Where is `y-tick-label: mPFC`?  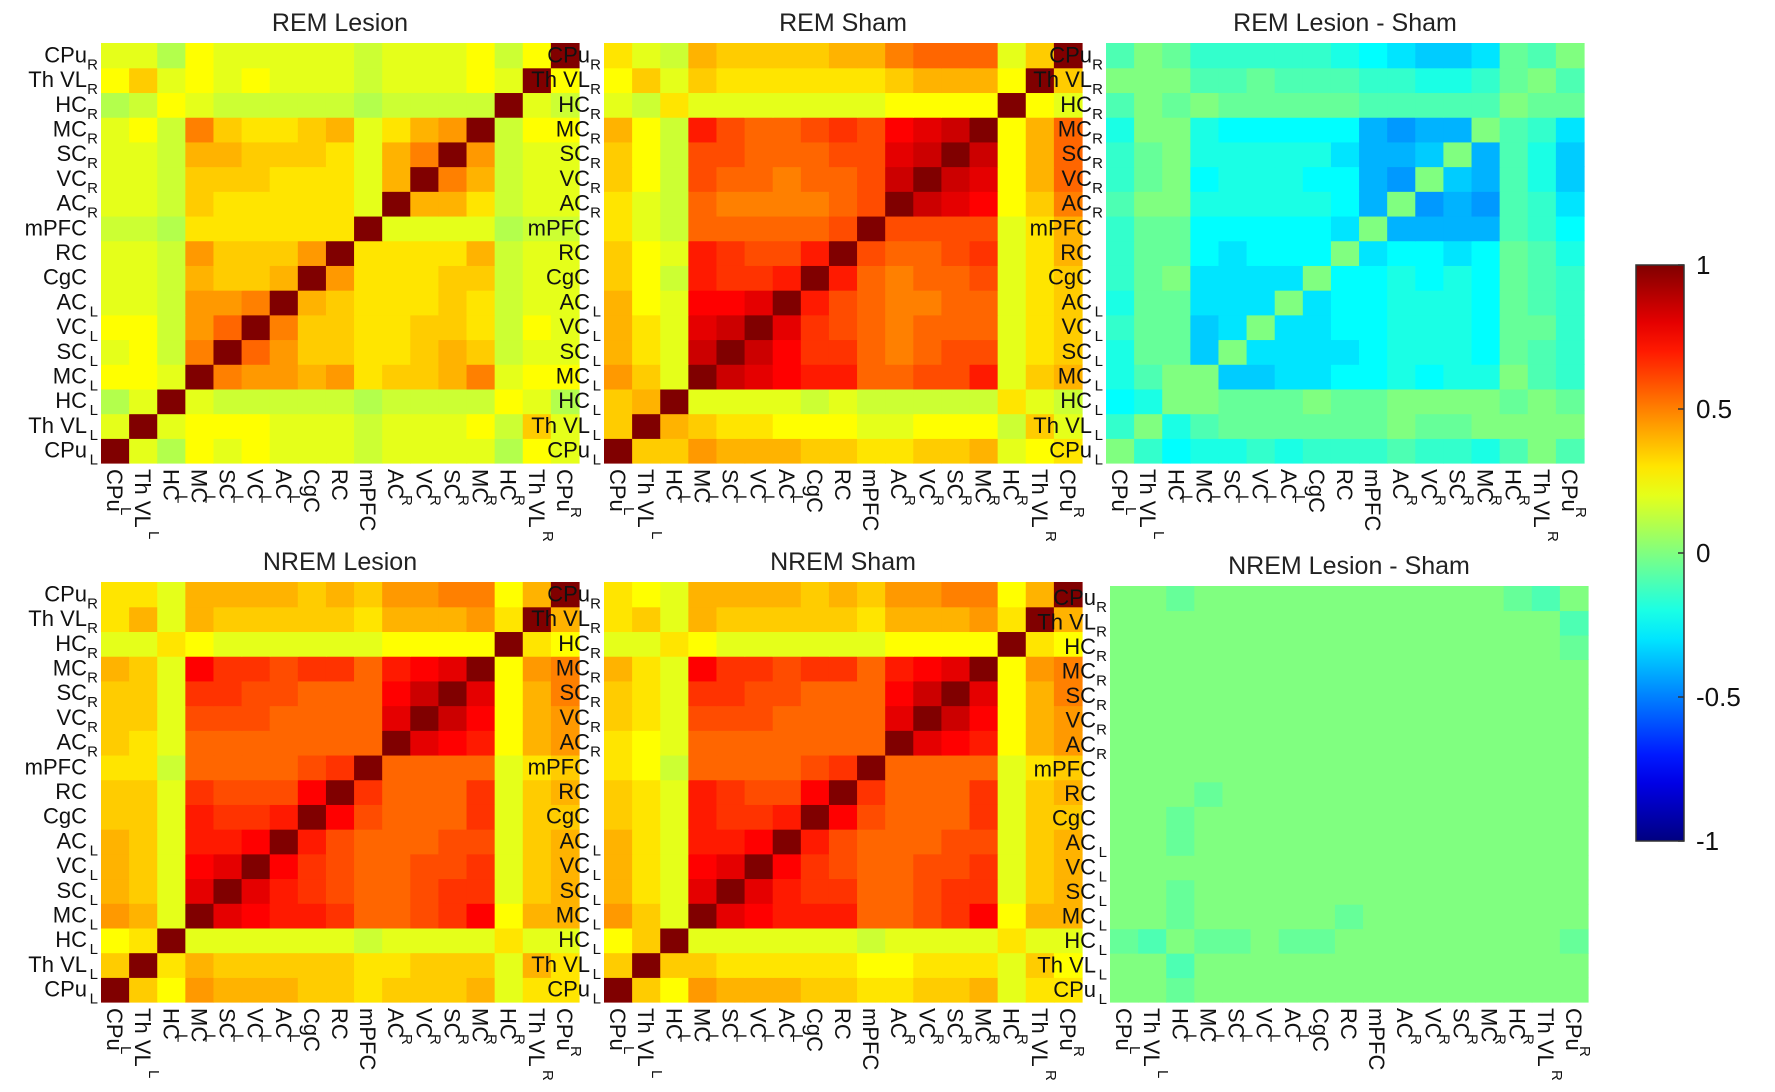
y-tick-label: mPFC is located at coordinates (56, 227).